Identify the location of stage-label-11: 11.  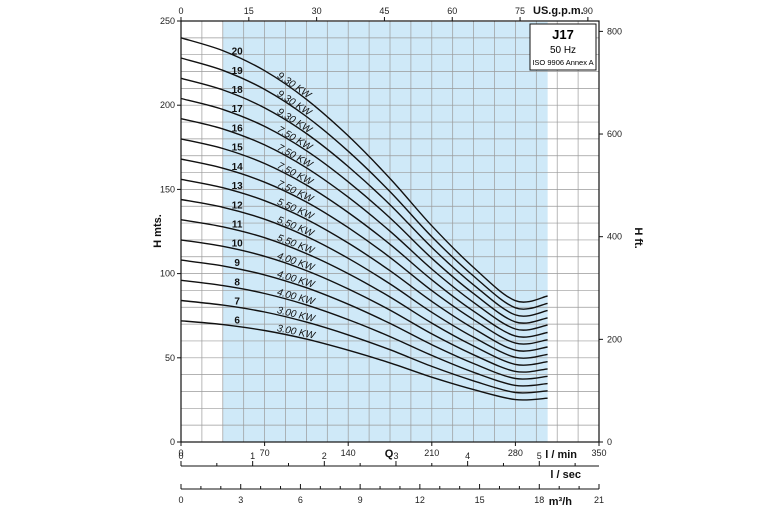
(237, 225).